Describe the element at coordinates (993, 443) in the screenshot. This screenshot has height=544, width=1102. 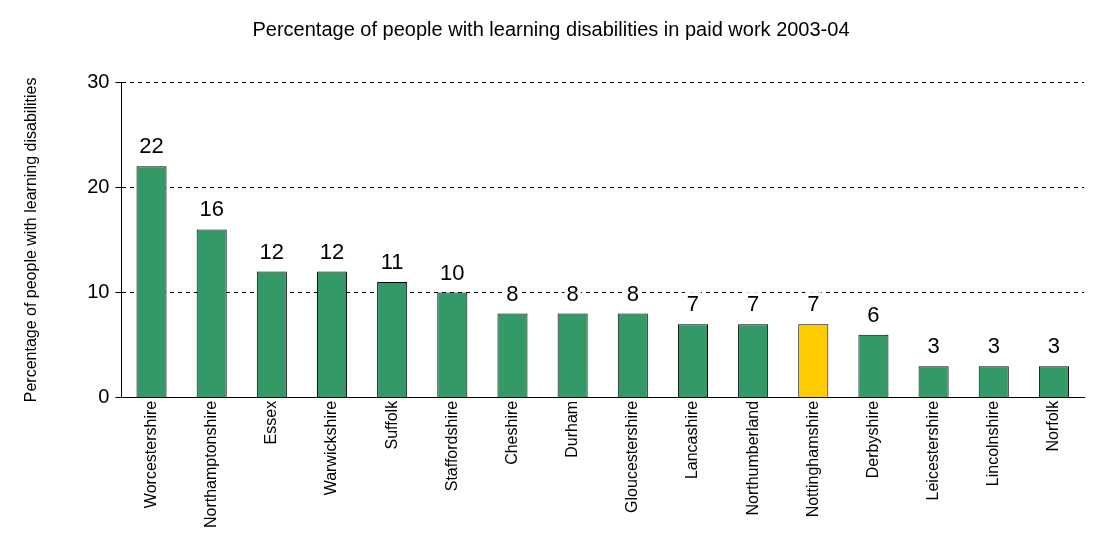
I see `x-tick-label: Lincolnshire` at that location.